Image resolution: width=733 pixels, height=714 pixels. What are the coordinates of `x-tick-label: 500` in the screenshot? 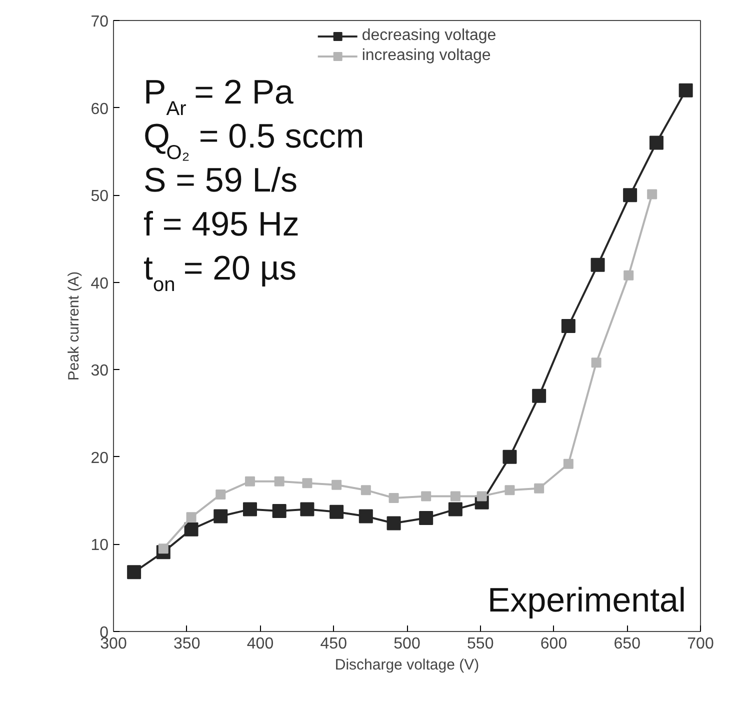 It's located at (407, 644).